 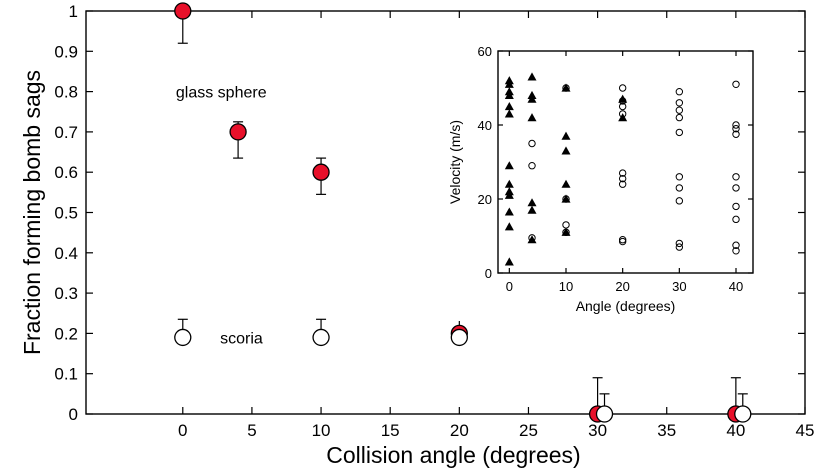 I want to click on y-tick-label: 0.3, so click(x=66, y=293).